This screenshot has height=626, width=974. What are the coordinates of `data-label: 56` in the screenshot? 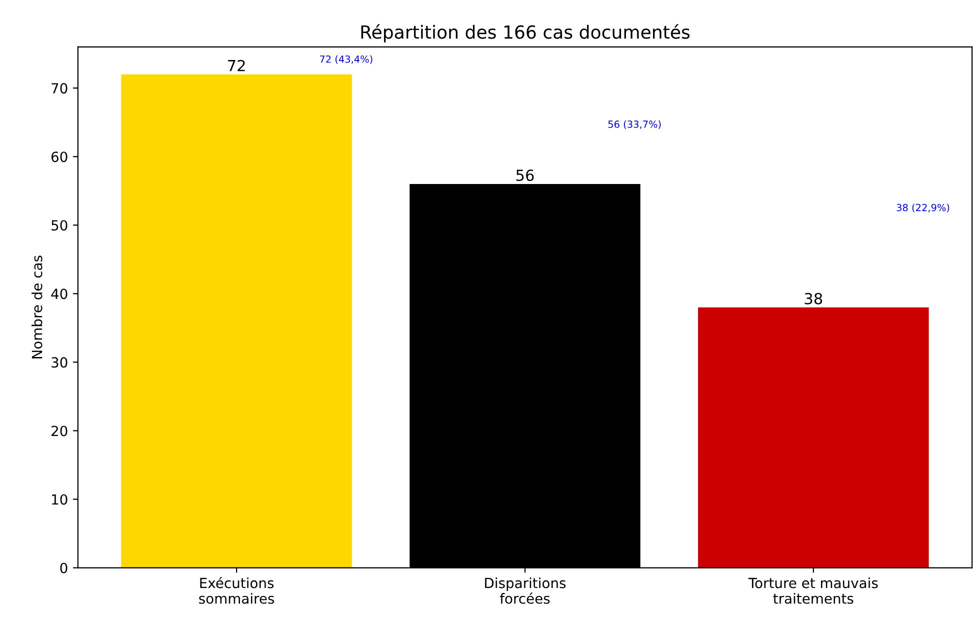 It's located at (525, 175).